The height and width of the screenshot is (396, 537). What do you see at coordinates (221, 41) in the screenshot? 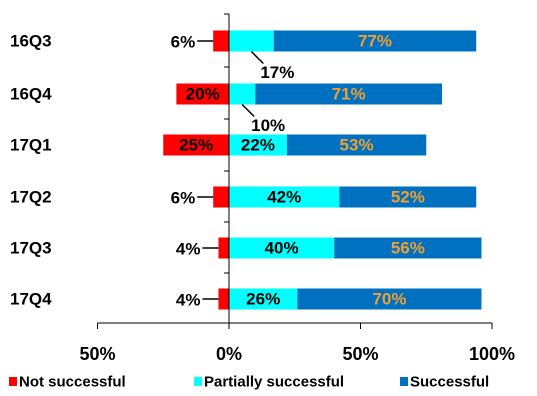
I see `bar-not-successful-16Q3` at bounding box center [221, 41].